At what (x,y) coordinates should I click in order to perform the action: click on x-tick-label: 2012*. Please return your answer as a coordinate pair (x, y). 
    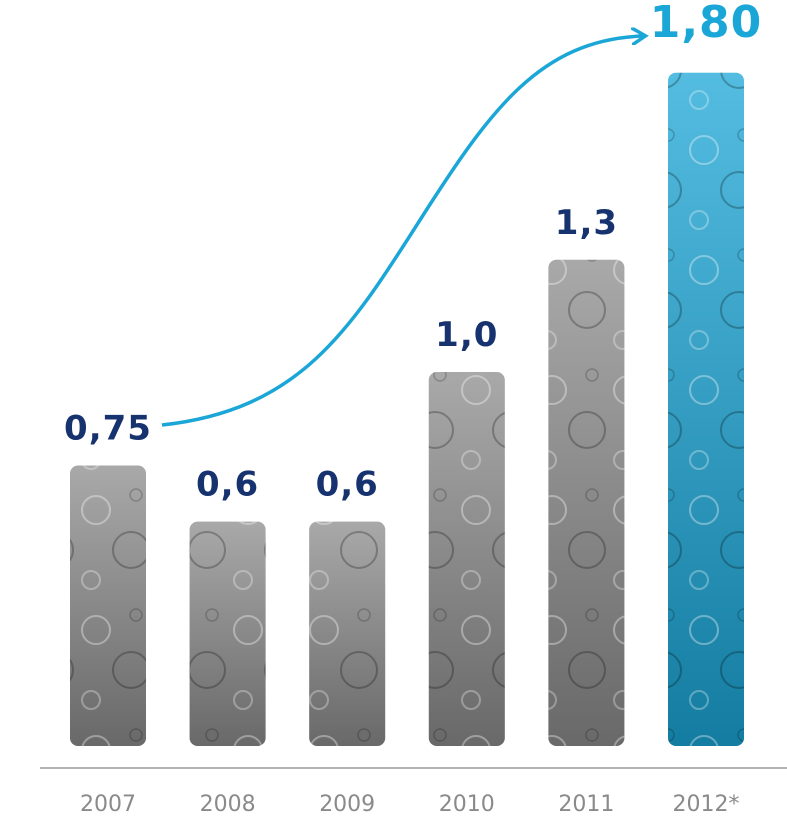
    Looking at the image, I should click on (706, 804).